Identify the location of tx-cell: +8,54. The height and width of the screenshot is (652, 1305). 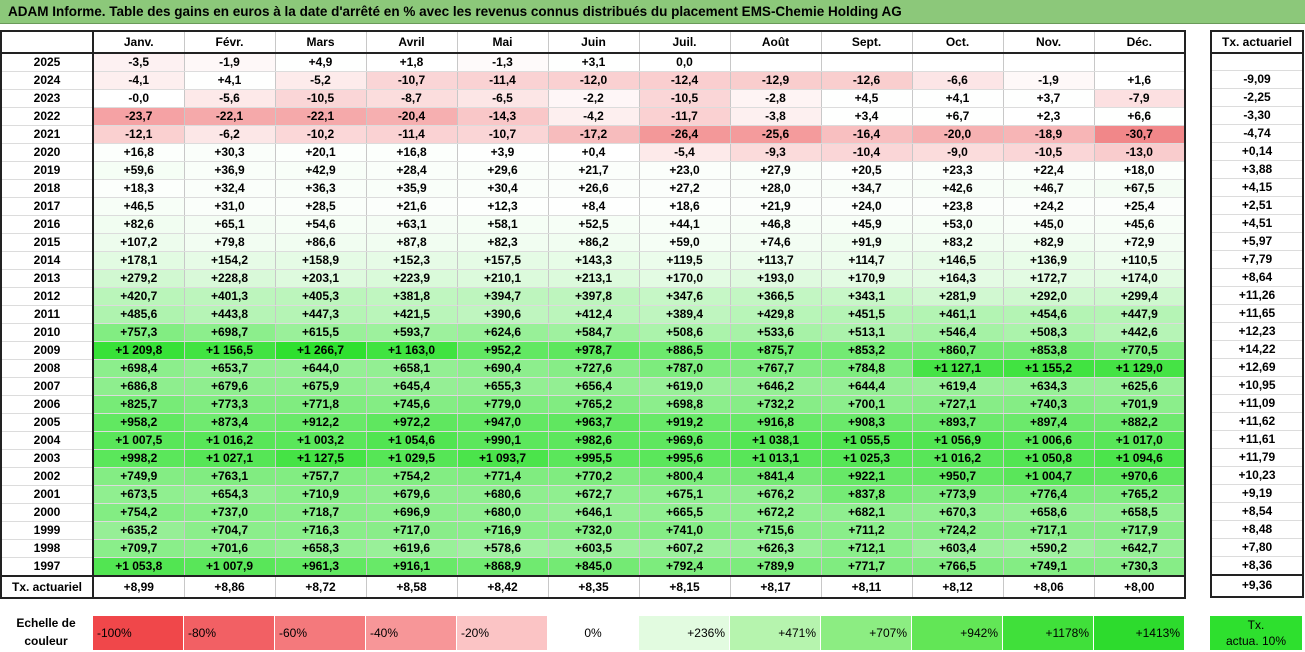
(1257, 511).